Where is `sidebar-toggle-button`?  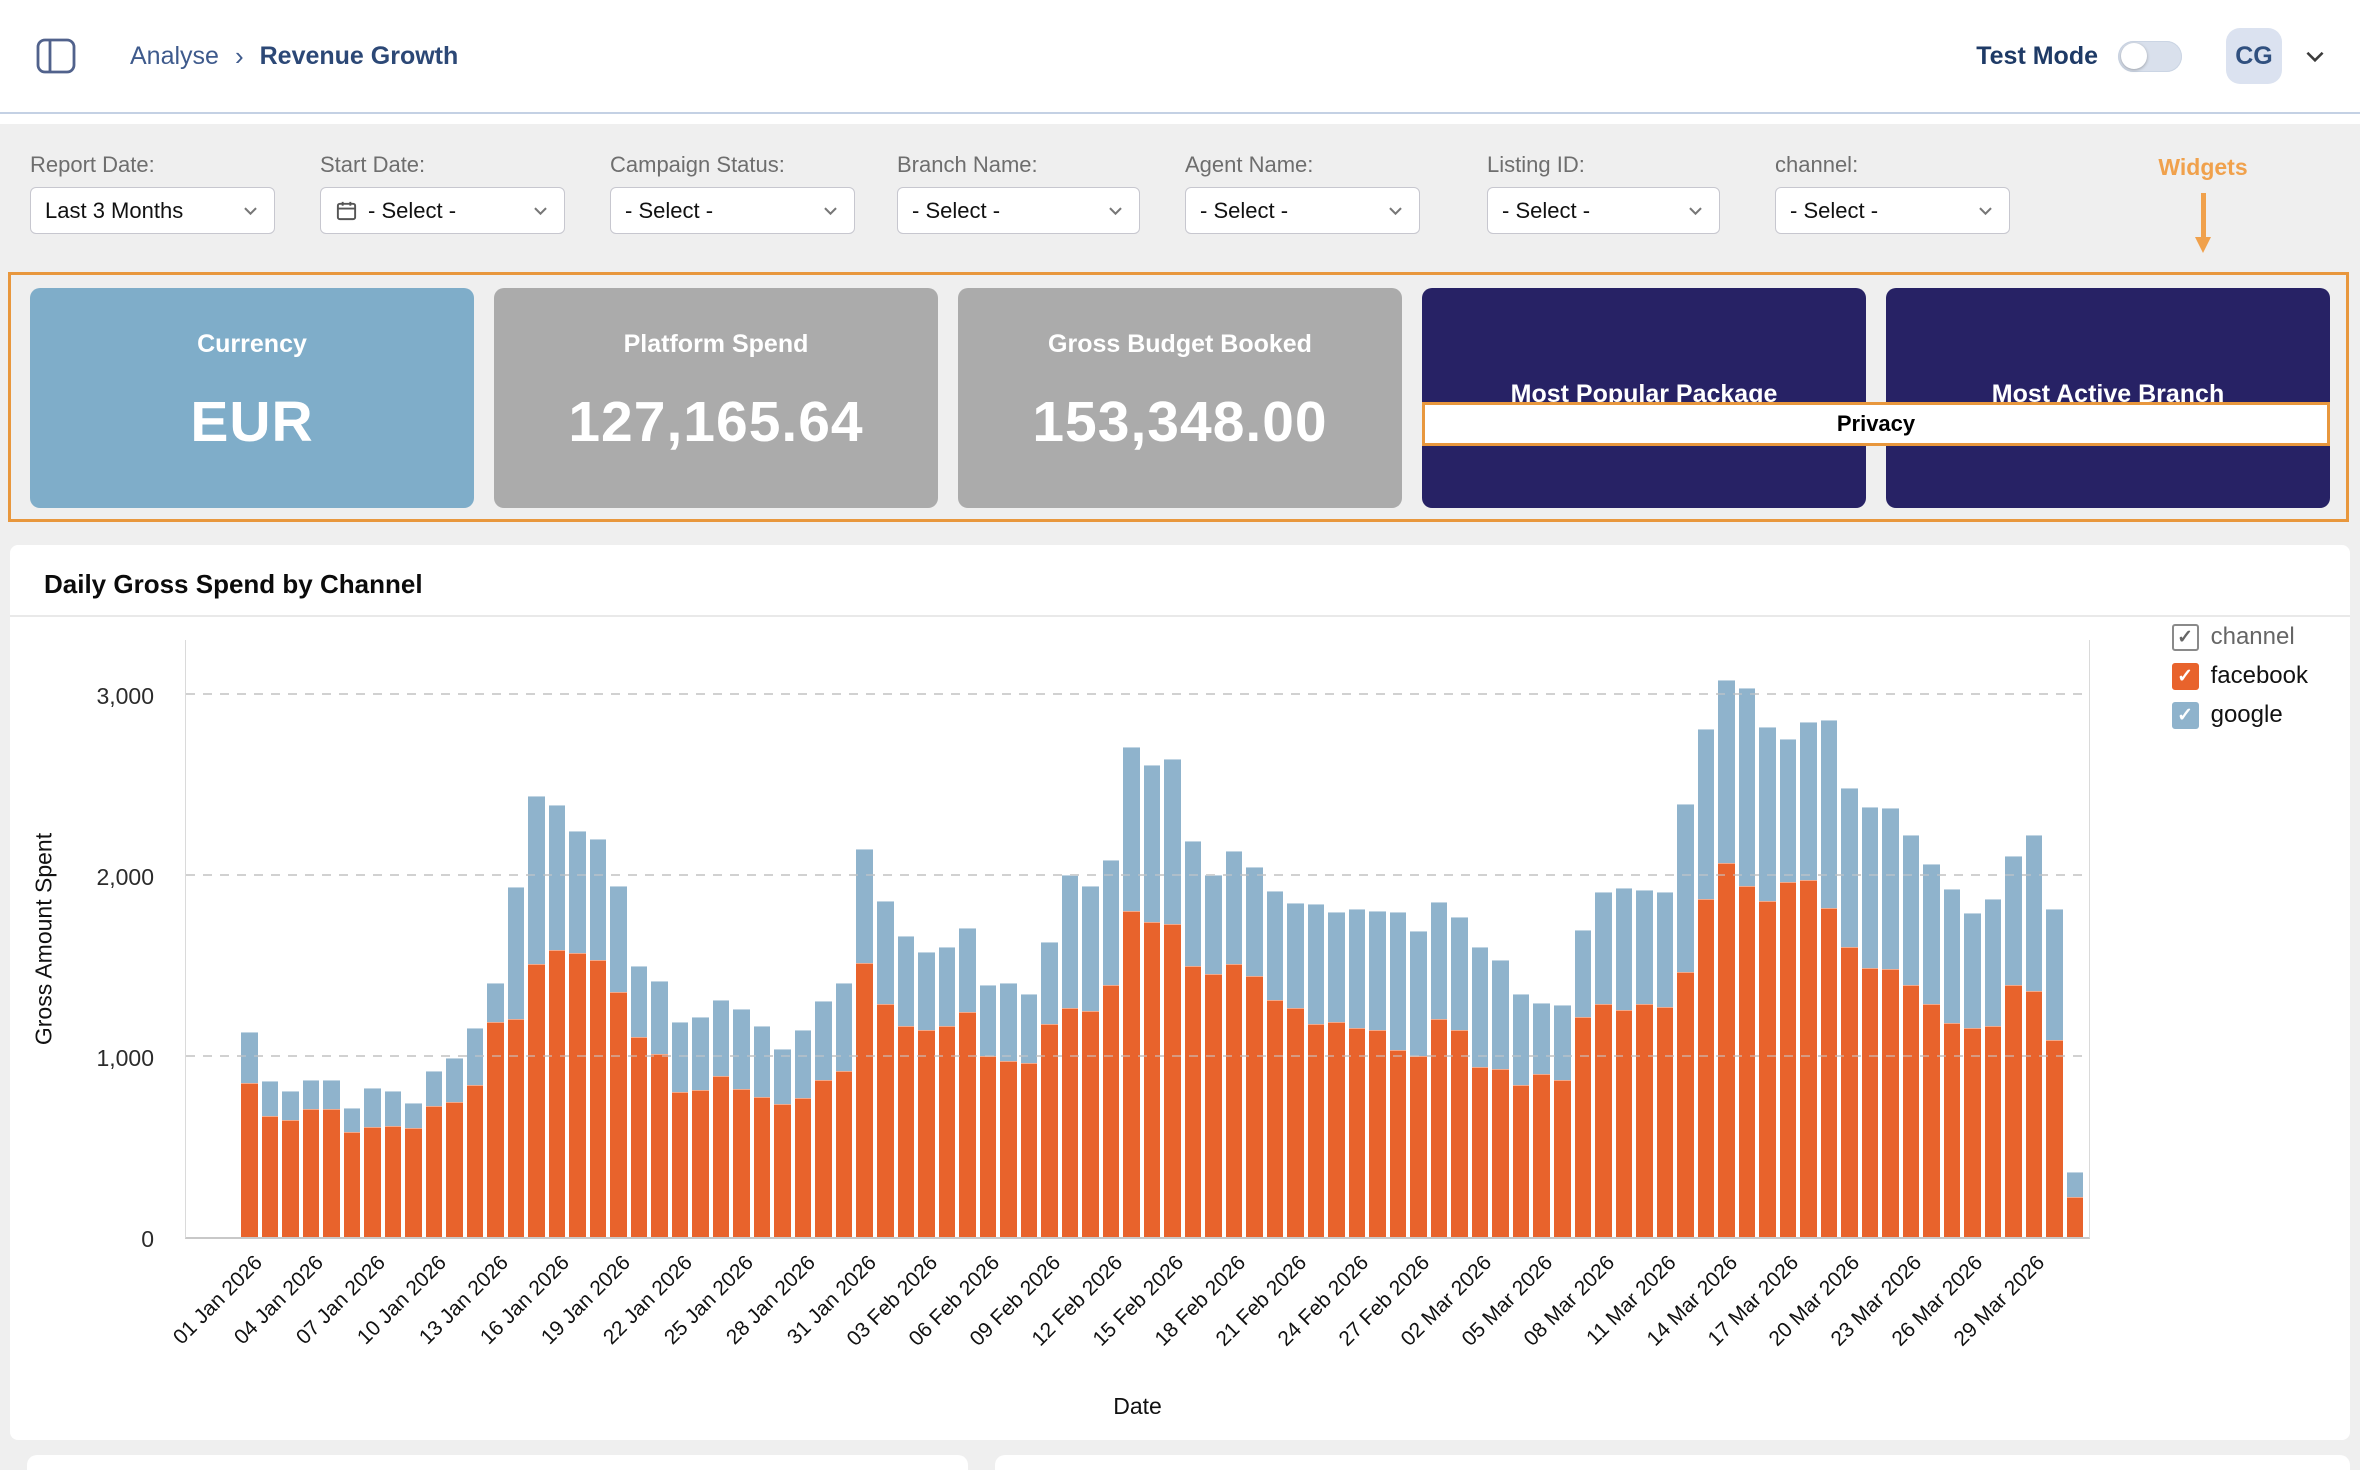 sidebar-toggle-button is located at coordinates (56, 56).